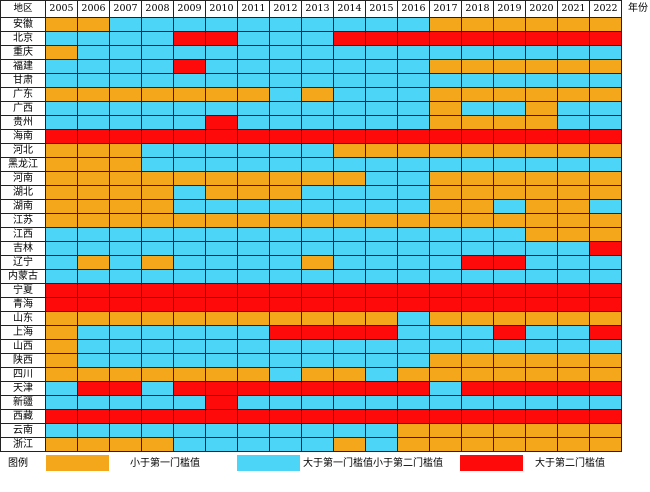 The width and height of the screenshot is (650, 492). What do you see at coordinates (23, 150) in the screenshot?
I see `region-label: 河北` at bounding box center [23, 150].